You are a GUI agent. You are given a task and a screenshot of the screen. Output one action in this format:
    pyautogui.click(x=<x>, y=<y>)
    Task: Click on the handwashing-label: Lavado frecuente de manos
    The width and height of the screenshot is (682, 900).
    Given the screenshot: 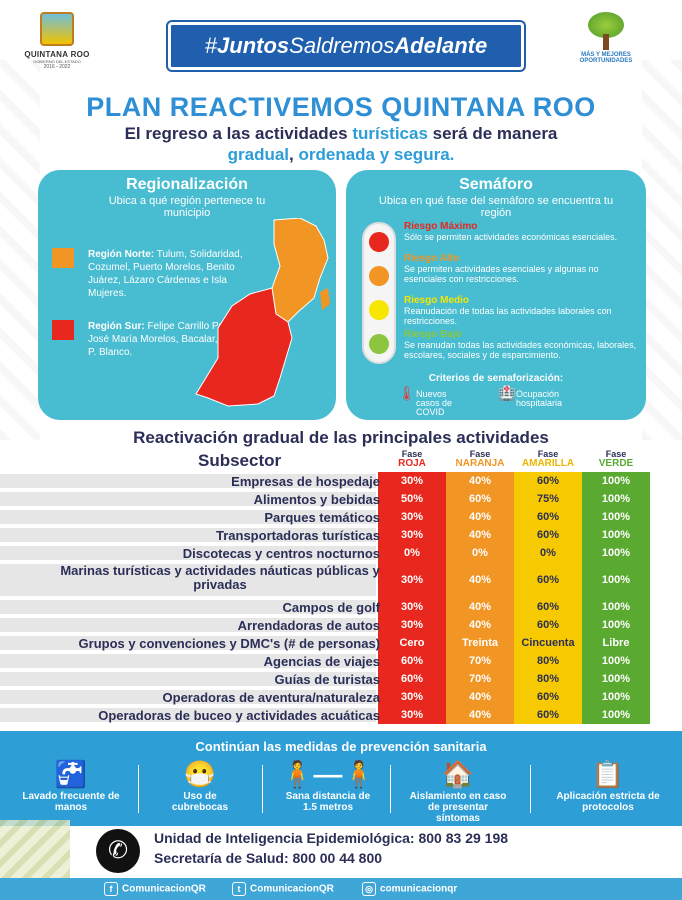 What is the action you would take?
    pyautogui.click(x=71, y=802)
    